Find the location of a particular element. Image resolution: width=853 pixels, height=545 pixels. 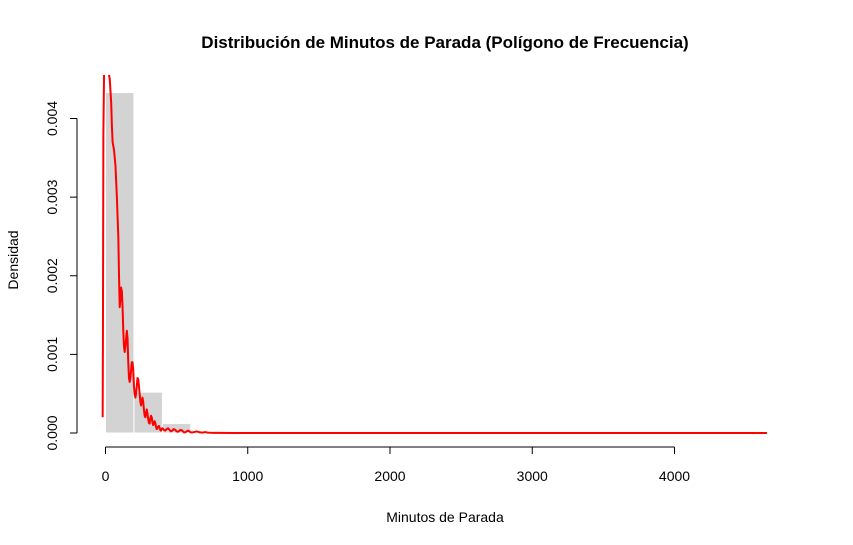

x-tick-label-3: 3000 is located at coordinates (532, 476).